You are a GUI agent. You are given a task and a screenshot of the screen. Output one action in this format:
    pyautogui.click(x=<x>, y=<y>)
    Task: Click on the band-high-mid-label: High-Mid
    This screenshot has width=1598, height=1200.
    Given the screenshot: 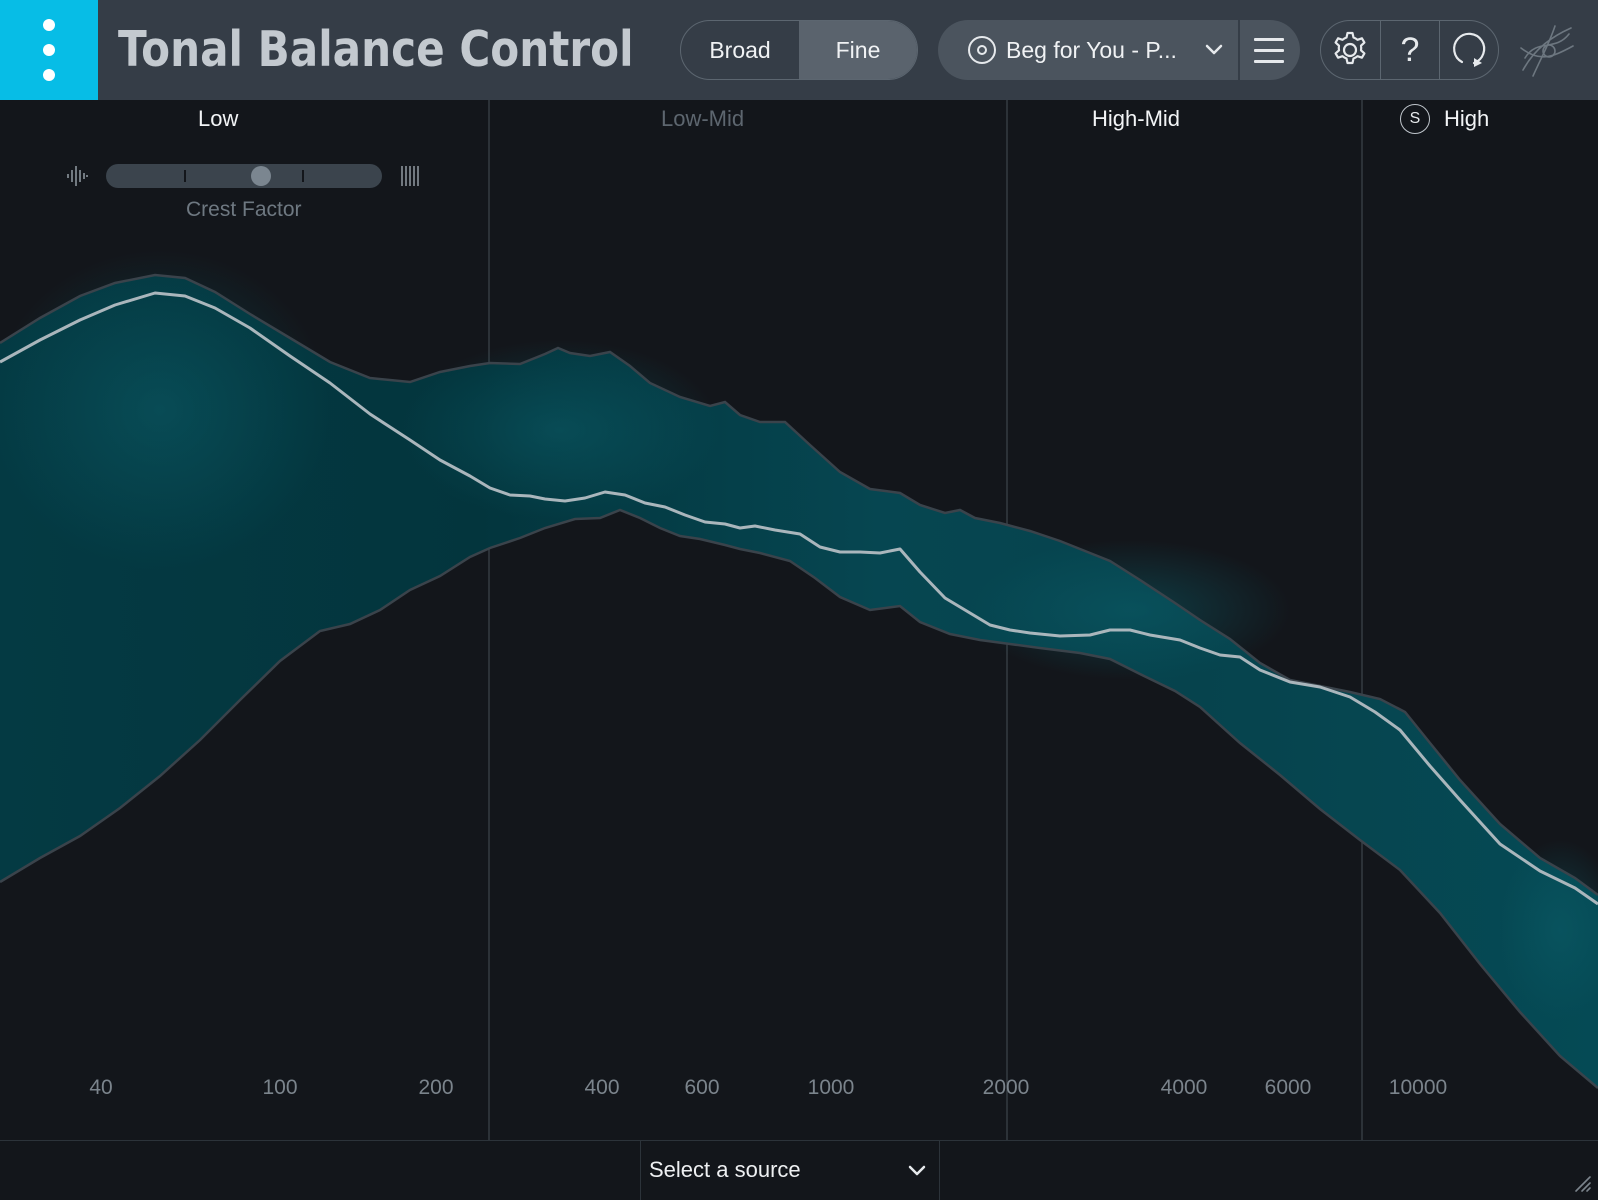 What is the action you would take?
    pyautogui.click(x=1136, y=118)
    